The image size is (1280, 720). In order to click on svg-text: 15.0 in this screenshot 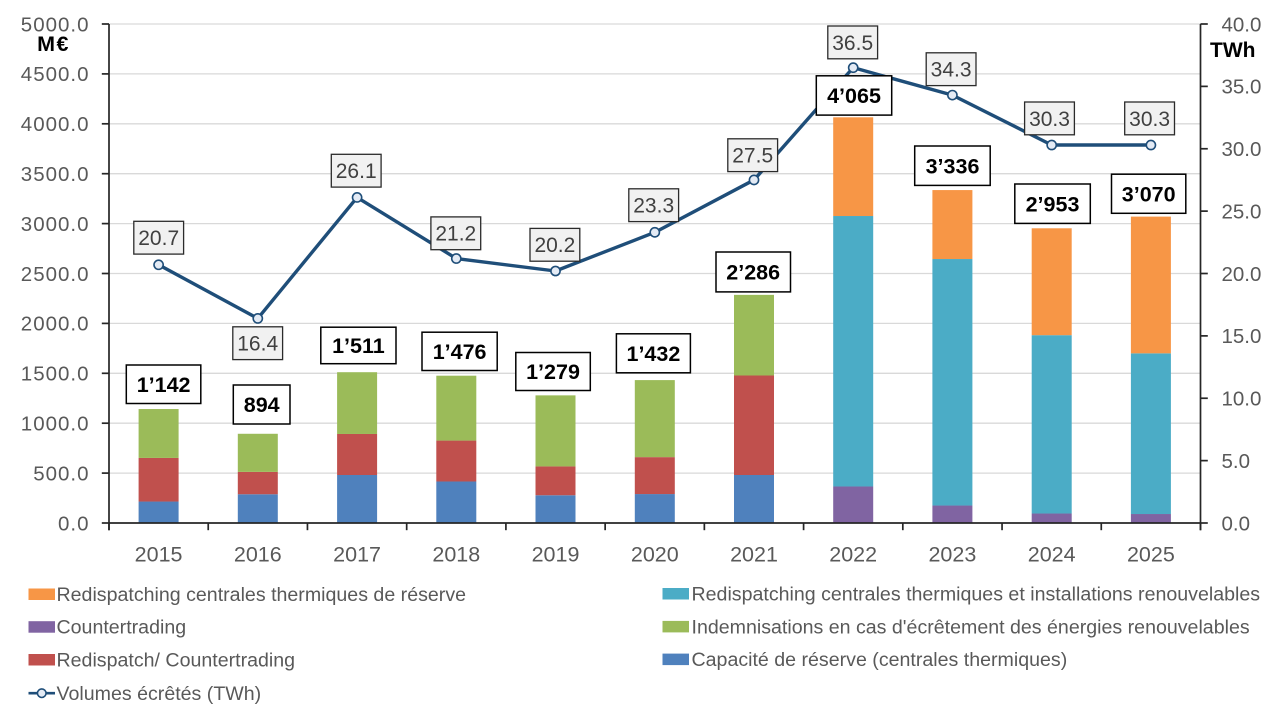, I will do `click(1242, 336)`.